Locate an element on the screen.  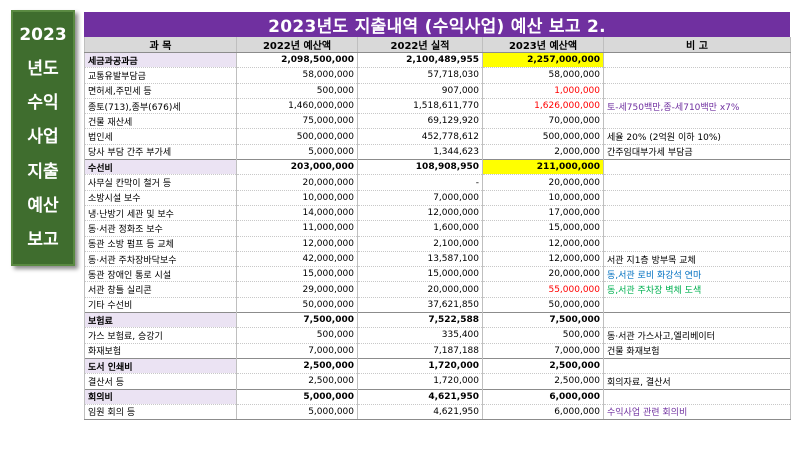
cell-remarks: 토-세750백만,종-세710백만 x7% is located at coordinates (697, 106).